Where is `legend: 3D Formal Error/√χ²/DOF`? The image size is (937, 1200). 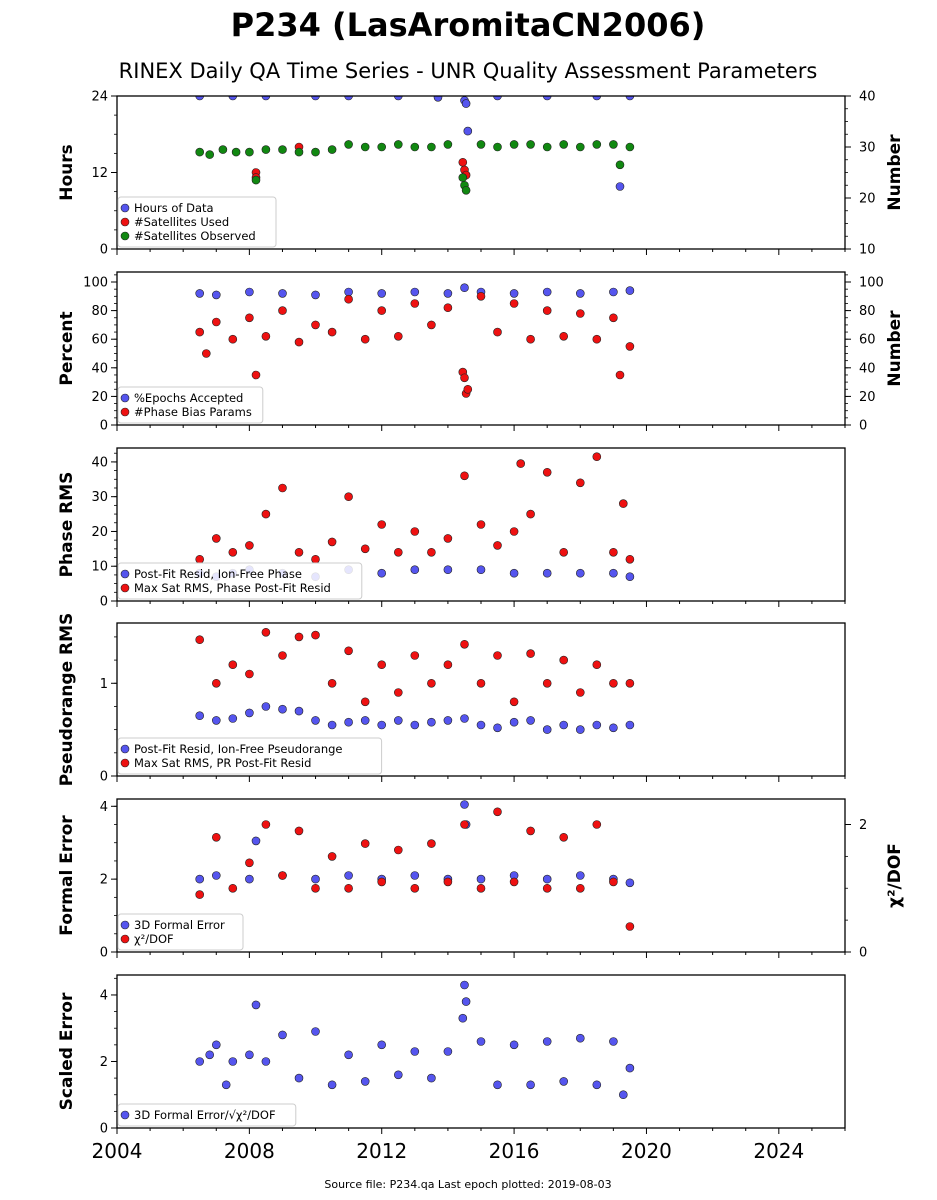 legend: 3D Formal Error/√χ²/DOF is located at coordinates (207, 1115).